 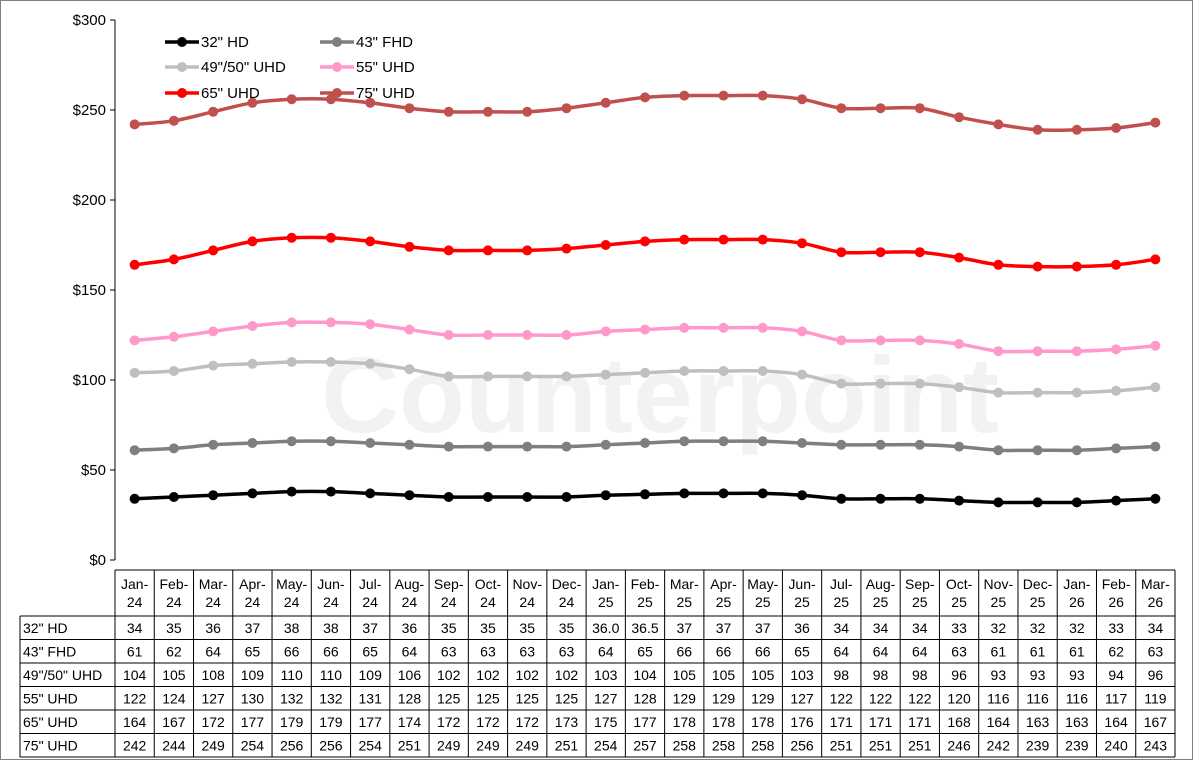 What do you see at coordinates (331, 698) in the screenshot?
I see `table-cell: 132` at bounding box center [331, 698].